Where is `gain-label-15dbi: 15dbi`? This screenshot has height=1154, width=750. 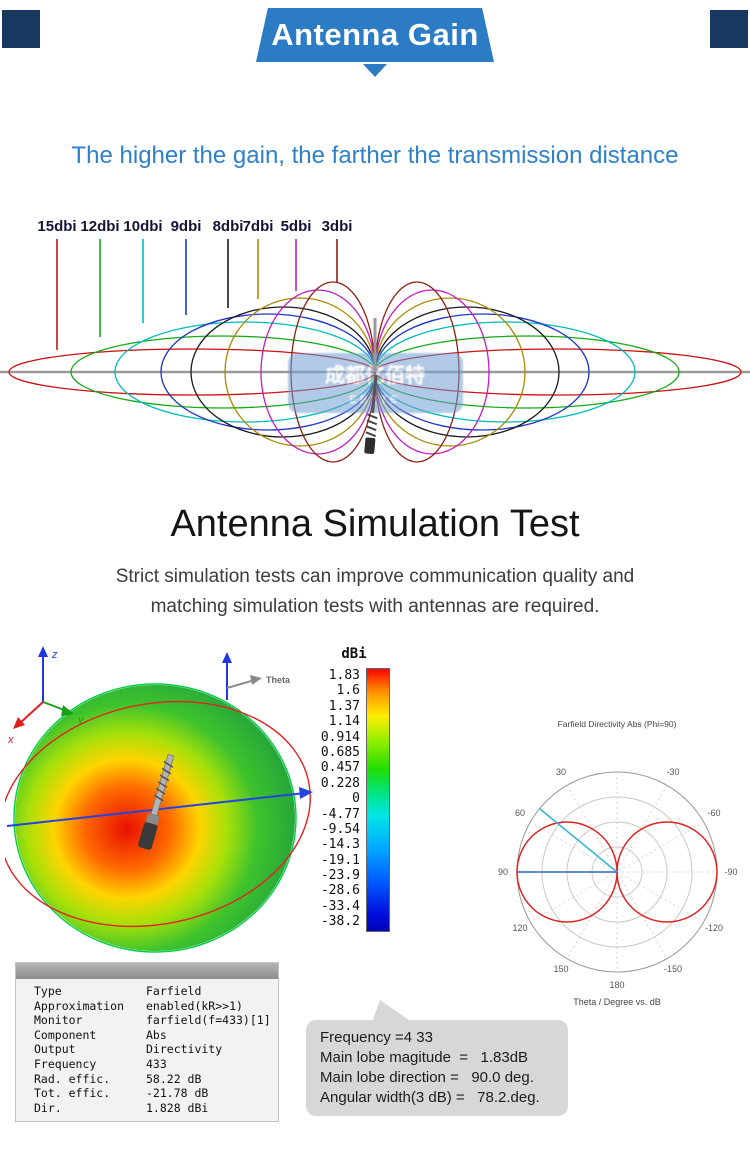 gain-label-15dbi: 15dbi is located at coordinates (56, 226).